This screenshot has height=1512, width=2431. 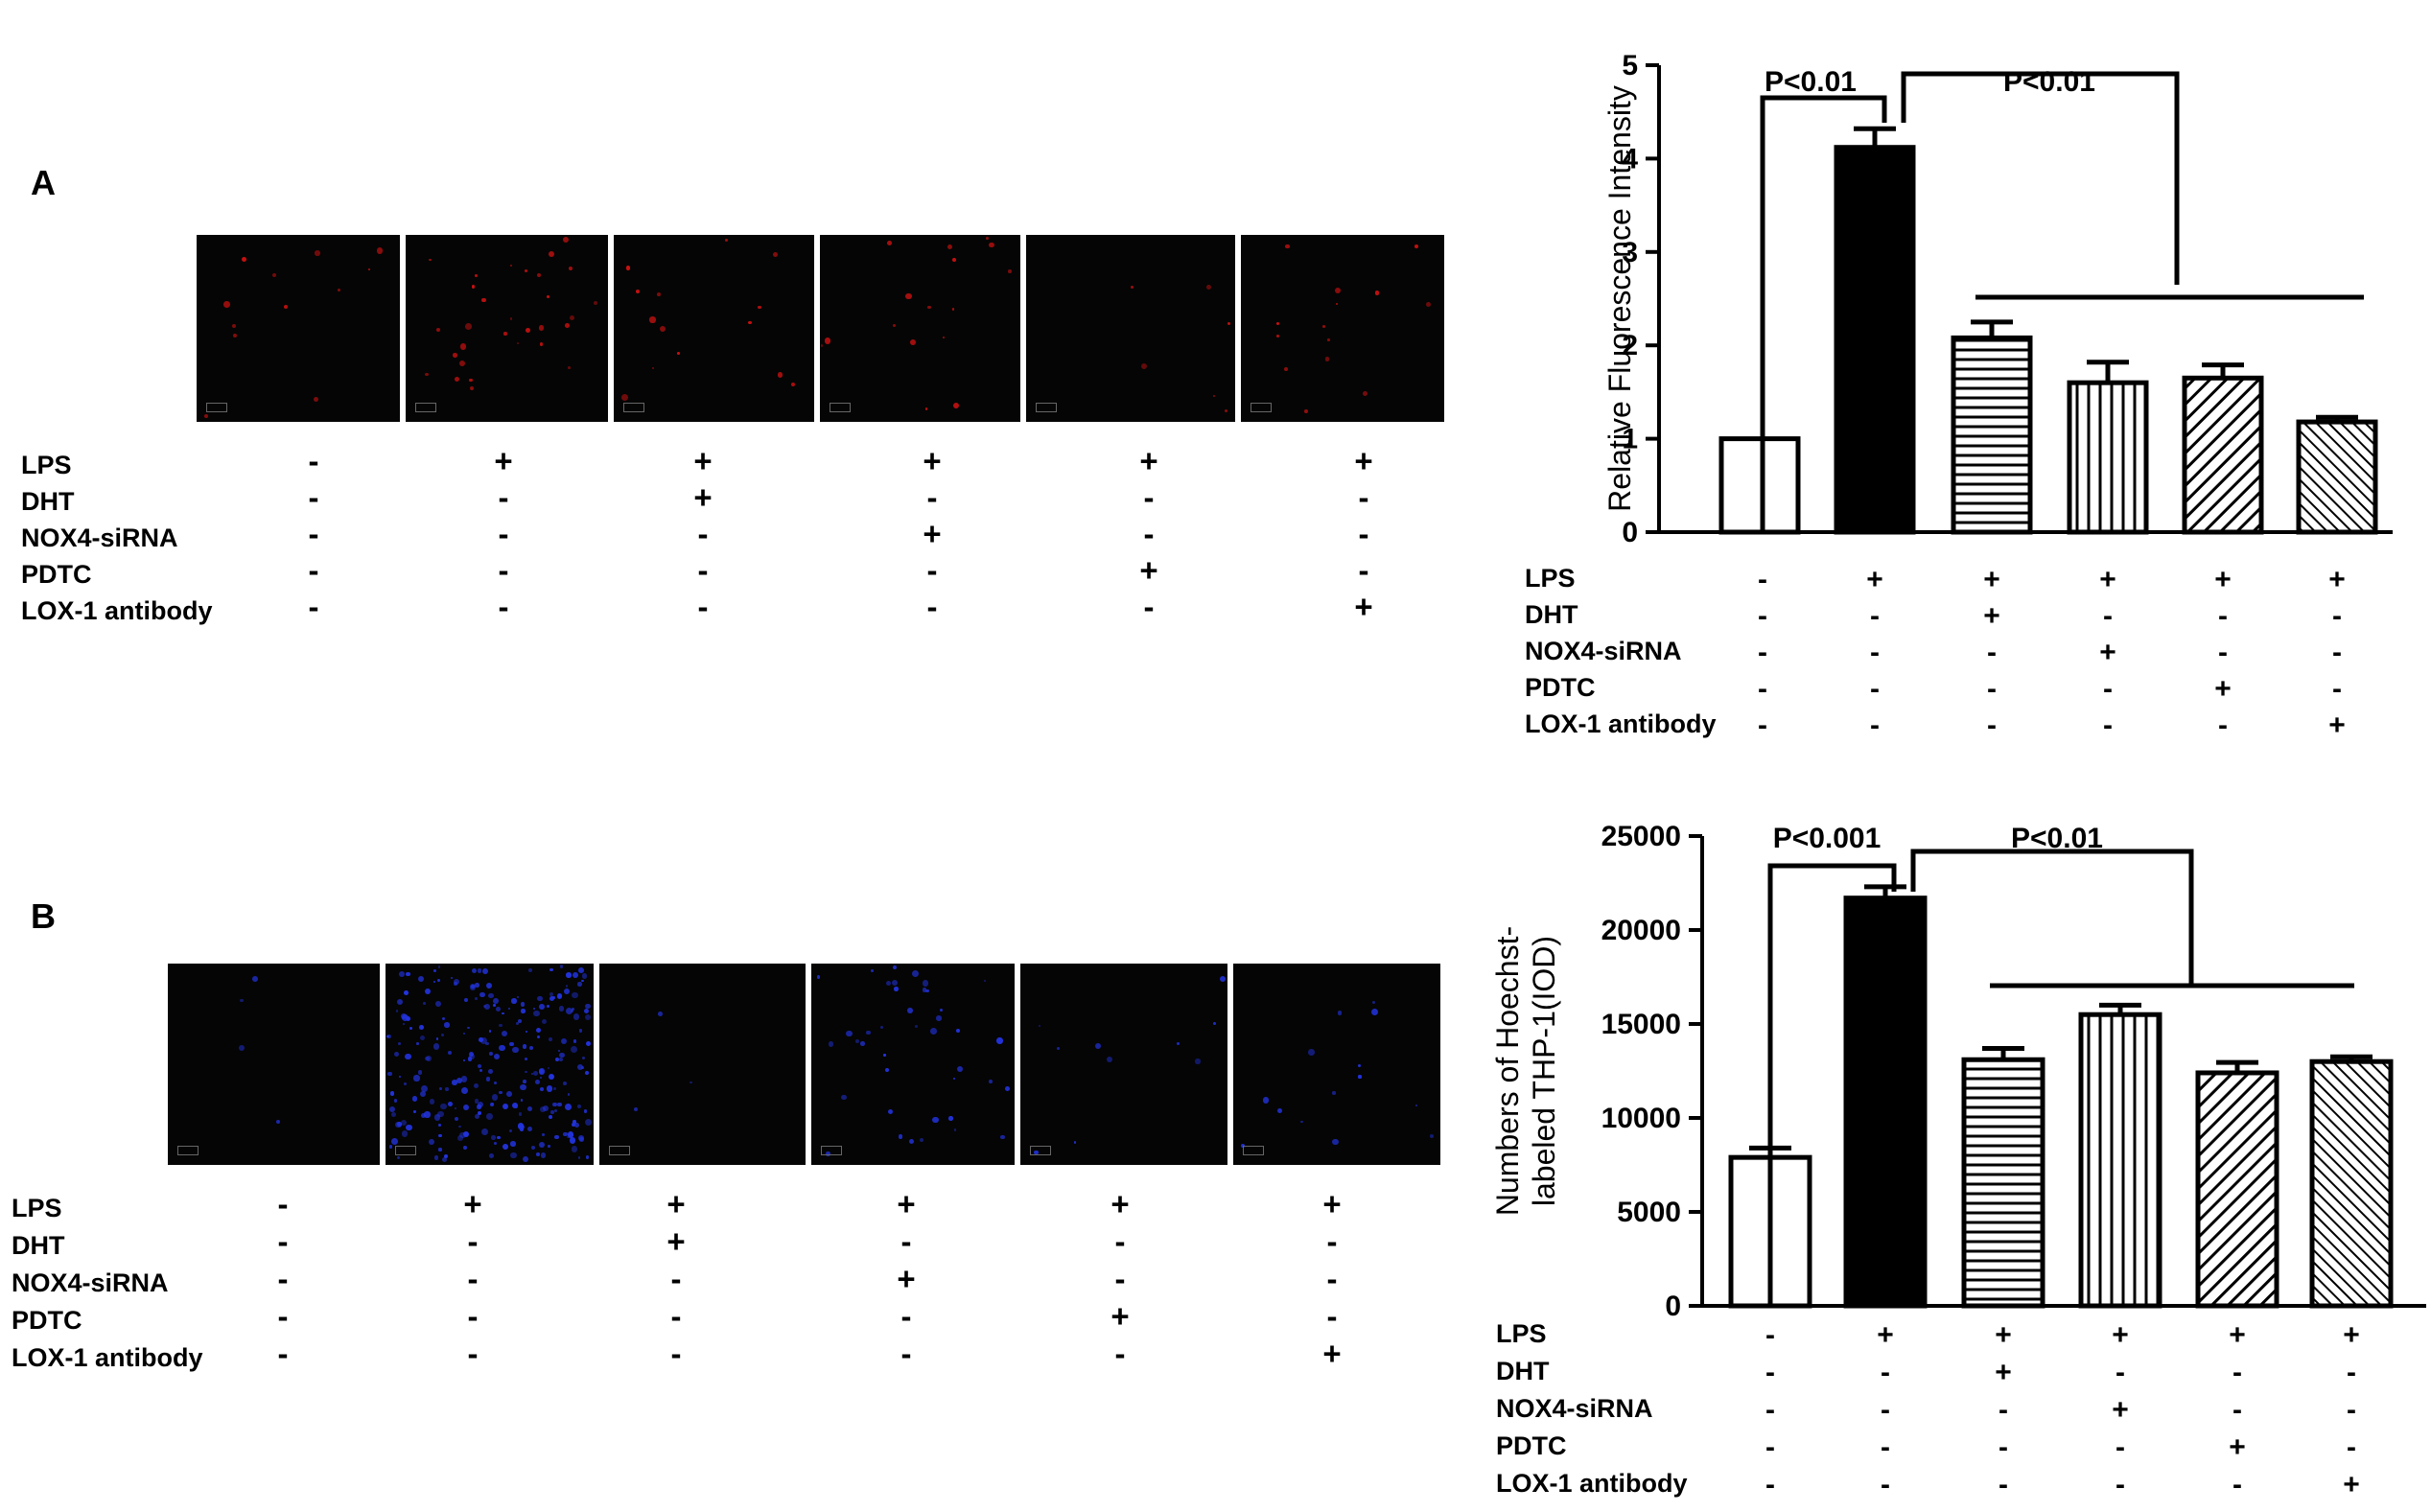 What do you see at coordinates (1630, 65) in the screenshot?
I see `y-tick-label: 5` at bounding box center [1630, 65].